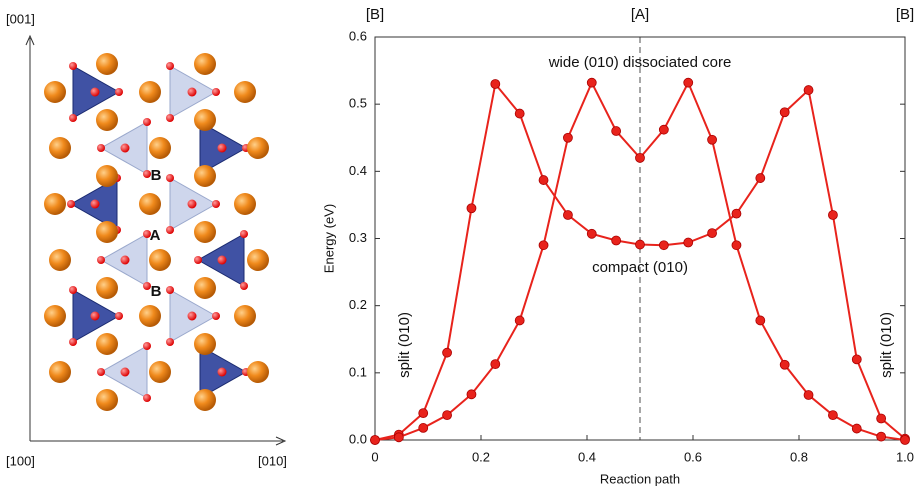 Image resolution: width=920 pixels, height=498 pixels. I want to click on y-tick-label: 0.0, so click(358, 438).